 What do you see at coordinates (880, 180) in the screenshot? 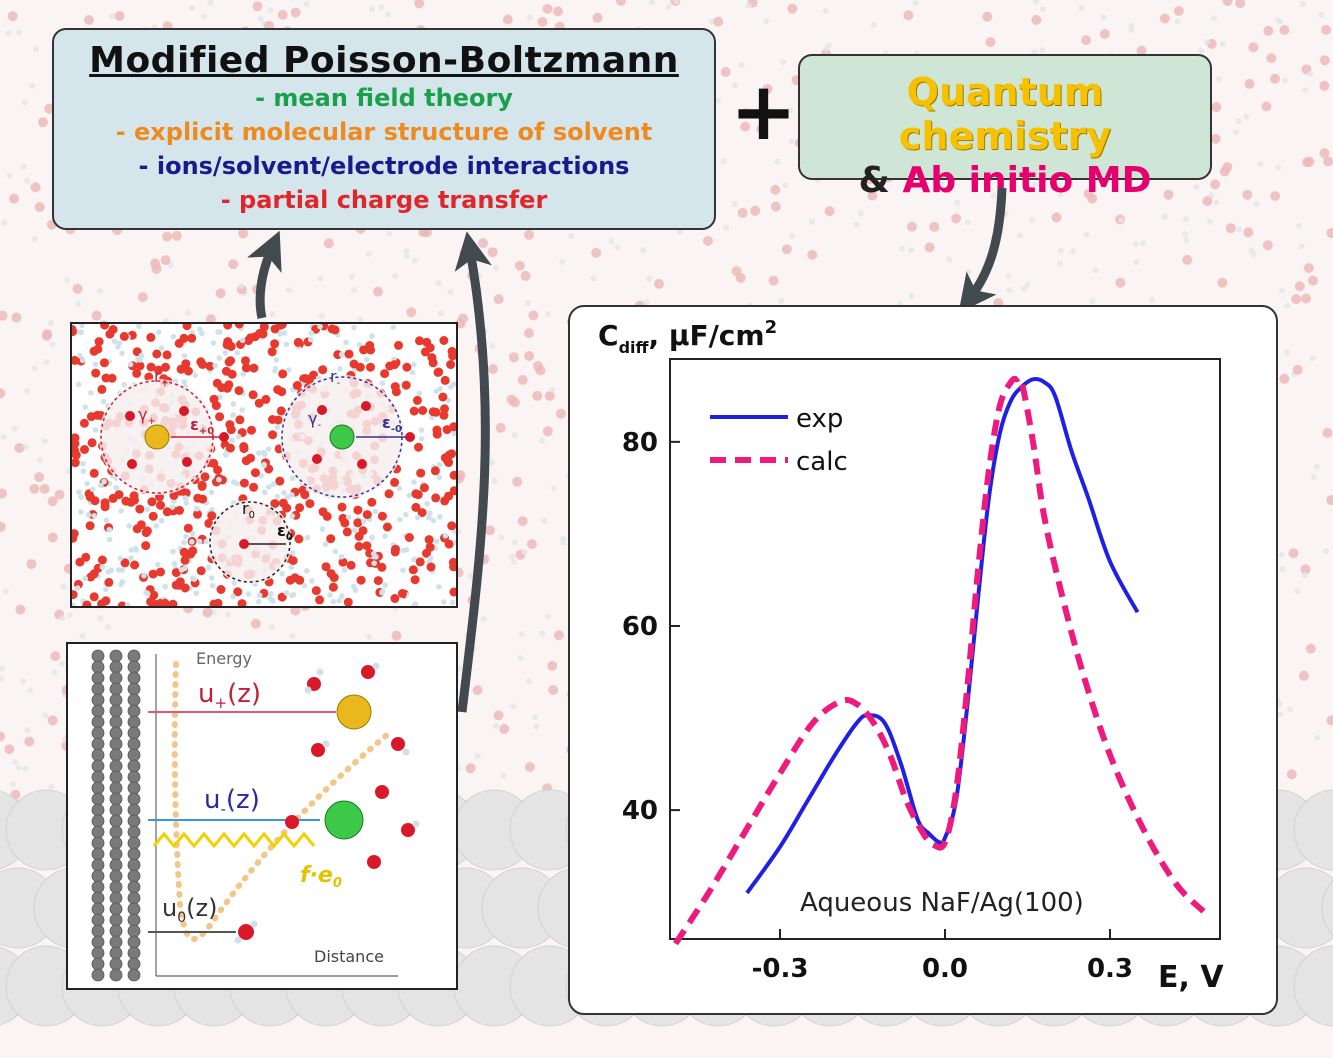
I see `qc-ampersand: &` at bounding box center [880, 180].